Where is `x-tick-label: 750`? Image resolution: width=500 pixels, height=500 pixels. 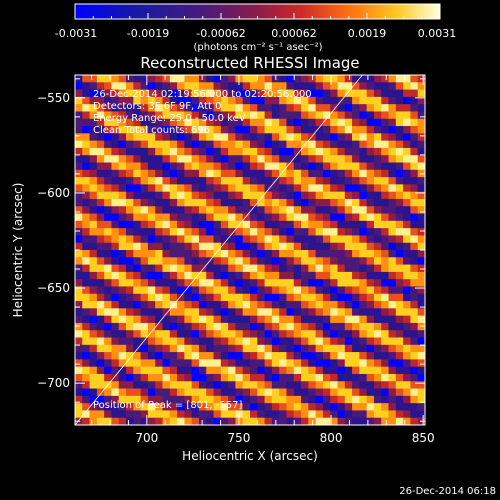
x-tick-label: 750 is located at coordinates (238, 438).